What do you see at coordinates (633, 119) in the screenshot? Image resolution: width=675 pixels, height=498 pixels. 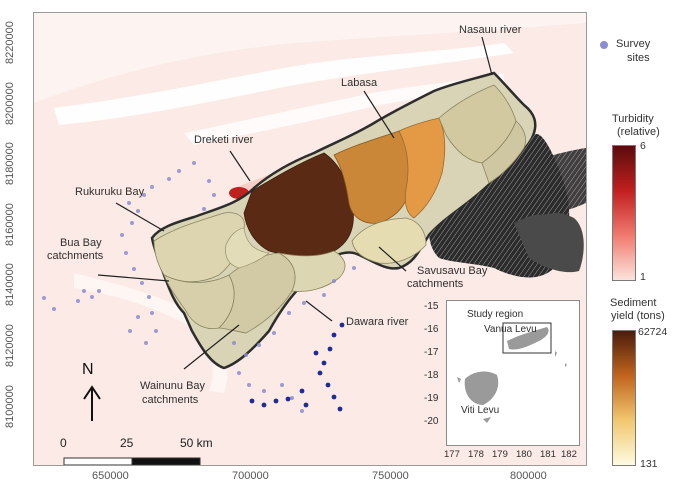 I see `legend-turbidity-title: Turbidity` at bounding box center [633, 119].